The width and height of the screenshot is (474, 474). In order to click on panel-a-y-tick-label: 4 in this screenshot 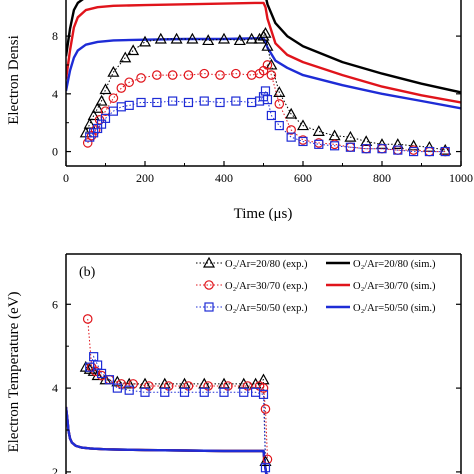, I will do `click(55, 94)`.